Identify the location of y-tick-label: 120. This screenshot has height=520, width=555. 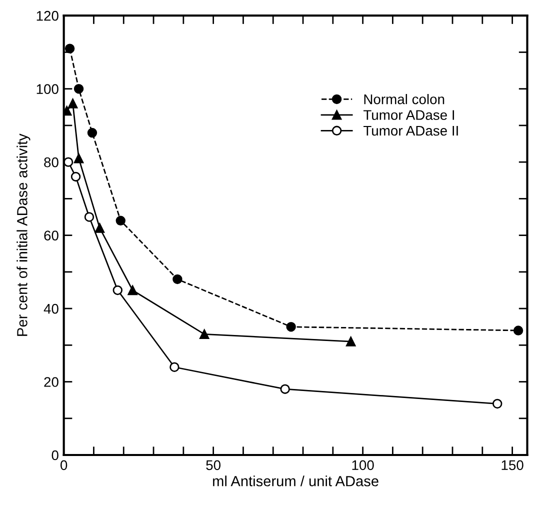
(47, 15).